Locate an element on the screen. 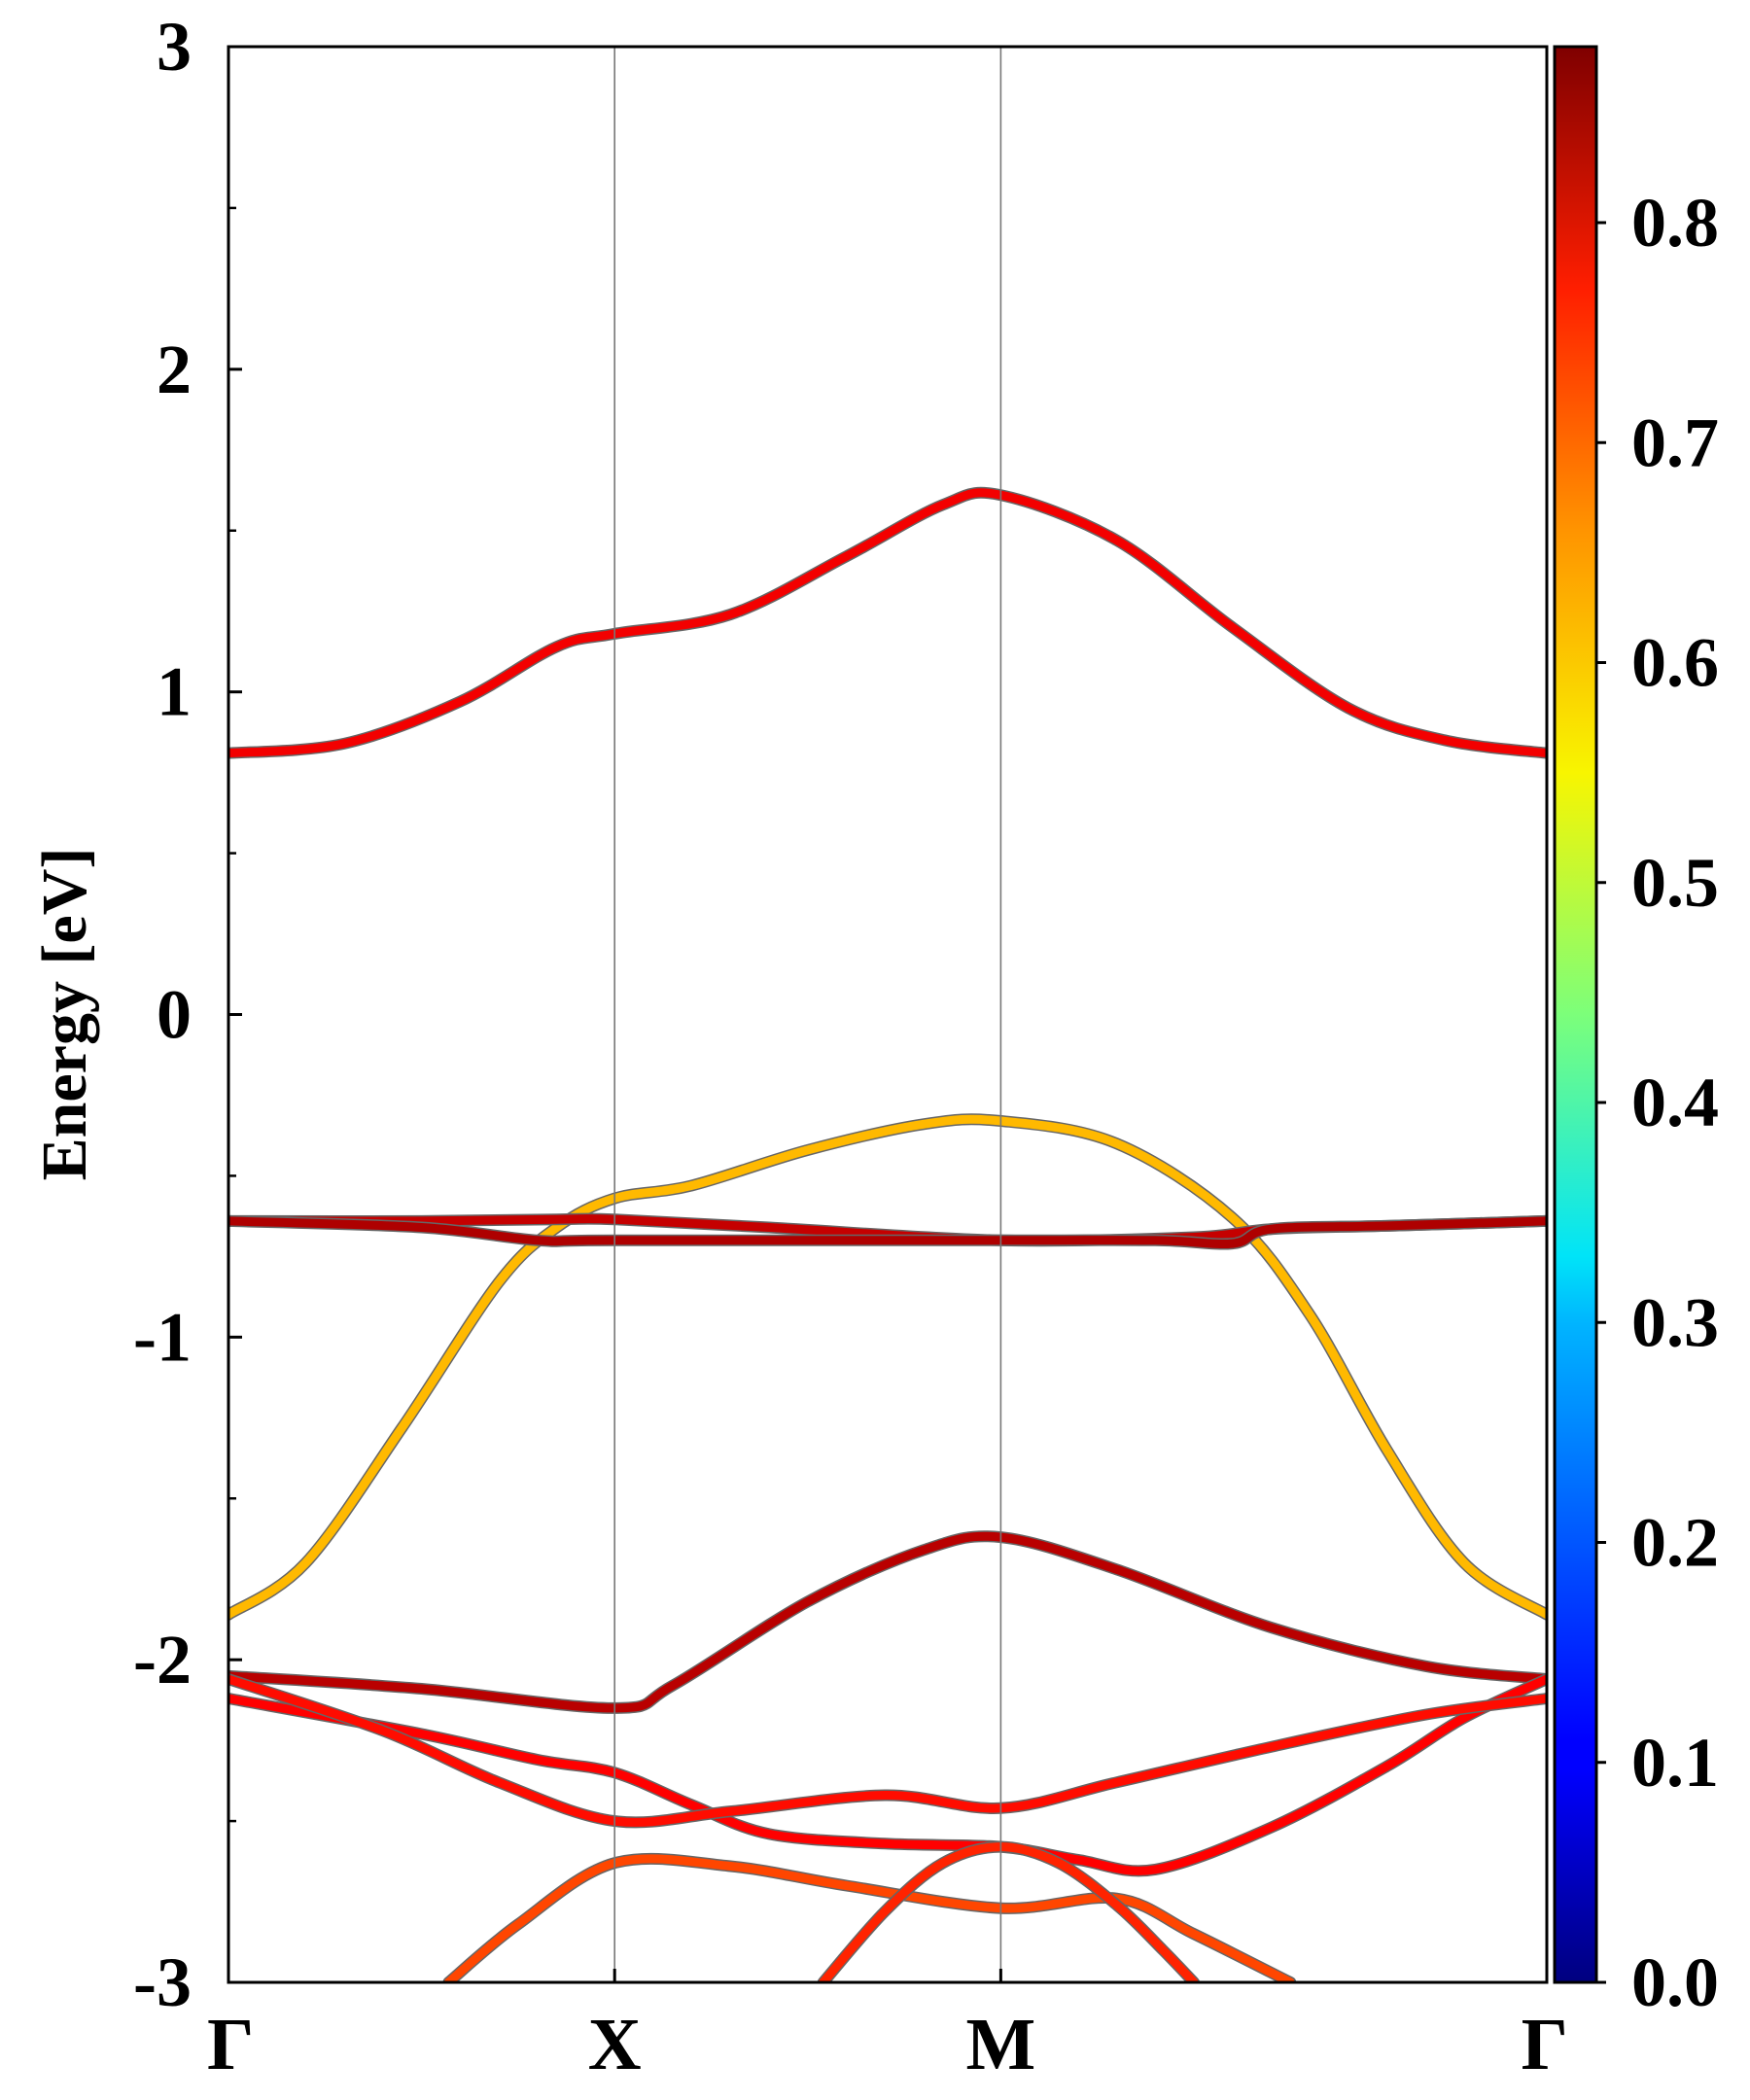 The image size is (1750, 2100). colorbar-tick-label: 0.4 is located at coordinates (1675, 1102).